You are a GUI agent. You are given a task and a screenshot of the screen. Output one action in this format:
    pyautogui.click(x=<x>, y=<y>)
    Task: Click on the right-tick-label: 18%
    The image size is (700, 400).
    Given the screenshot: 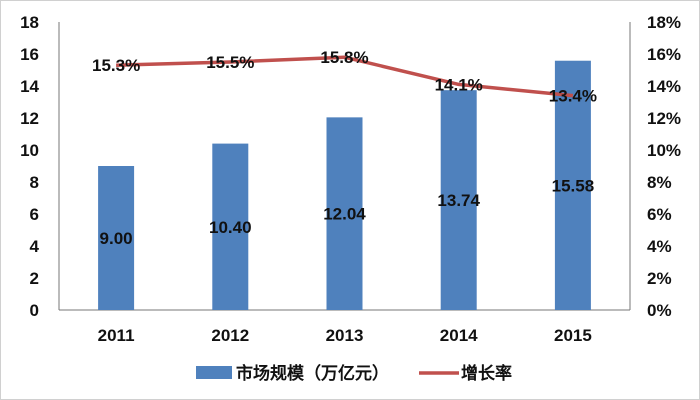 What is the action you would take?
    pyautogui.click(x=664, y=22)
    